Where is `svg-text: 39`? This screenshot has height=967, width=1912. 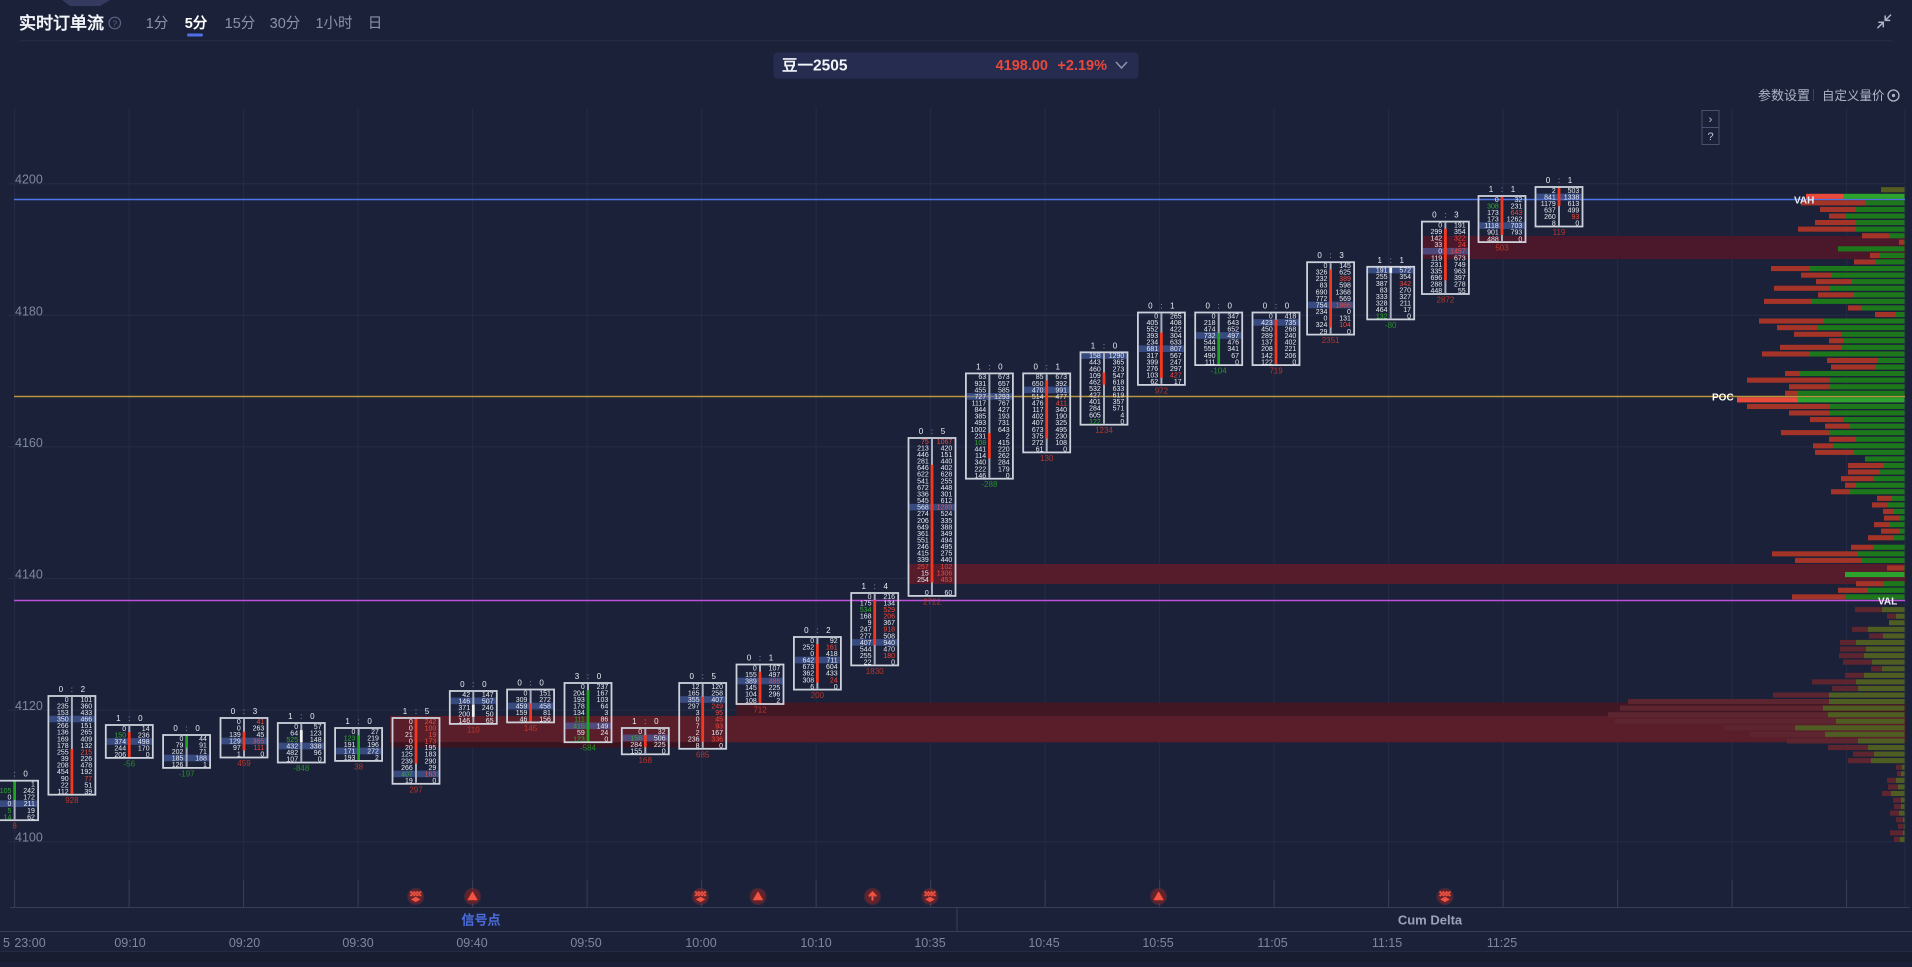
svg-text: 39 is located at coordinates (88, 792).